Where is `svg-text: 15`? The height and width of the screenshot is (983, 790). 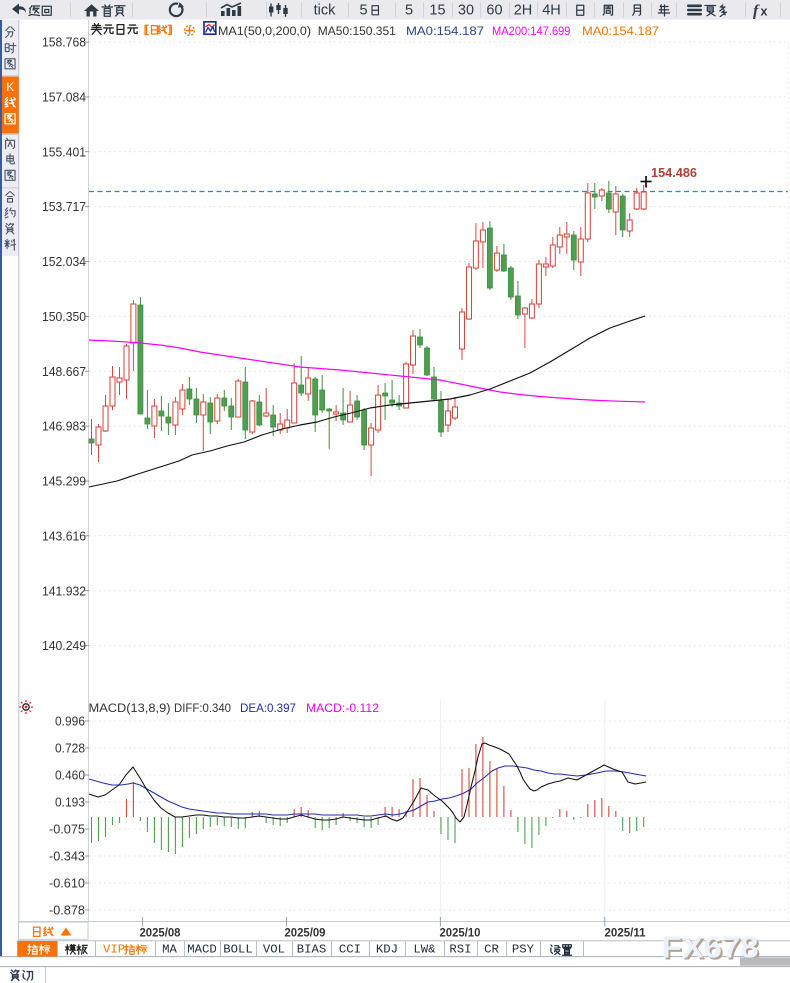
svg-text: 15 is located at coordinates (437, 11).